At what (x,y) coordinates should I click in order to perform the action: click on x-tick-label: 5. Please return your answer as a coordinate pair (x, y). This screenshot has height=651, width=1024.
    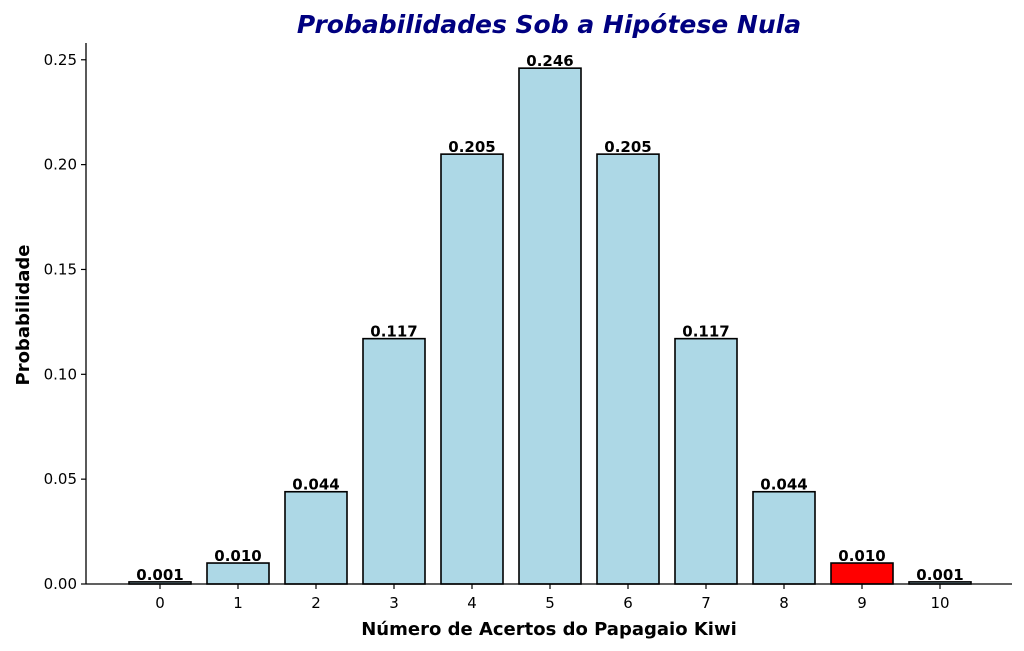
    Looking at the image, I should click on (550, 603).